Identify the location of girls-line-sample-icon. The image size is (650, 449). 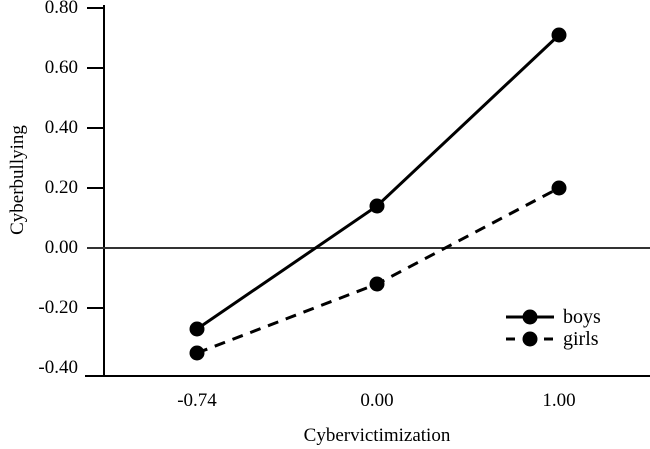
(530, 339).